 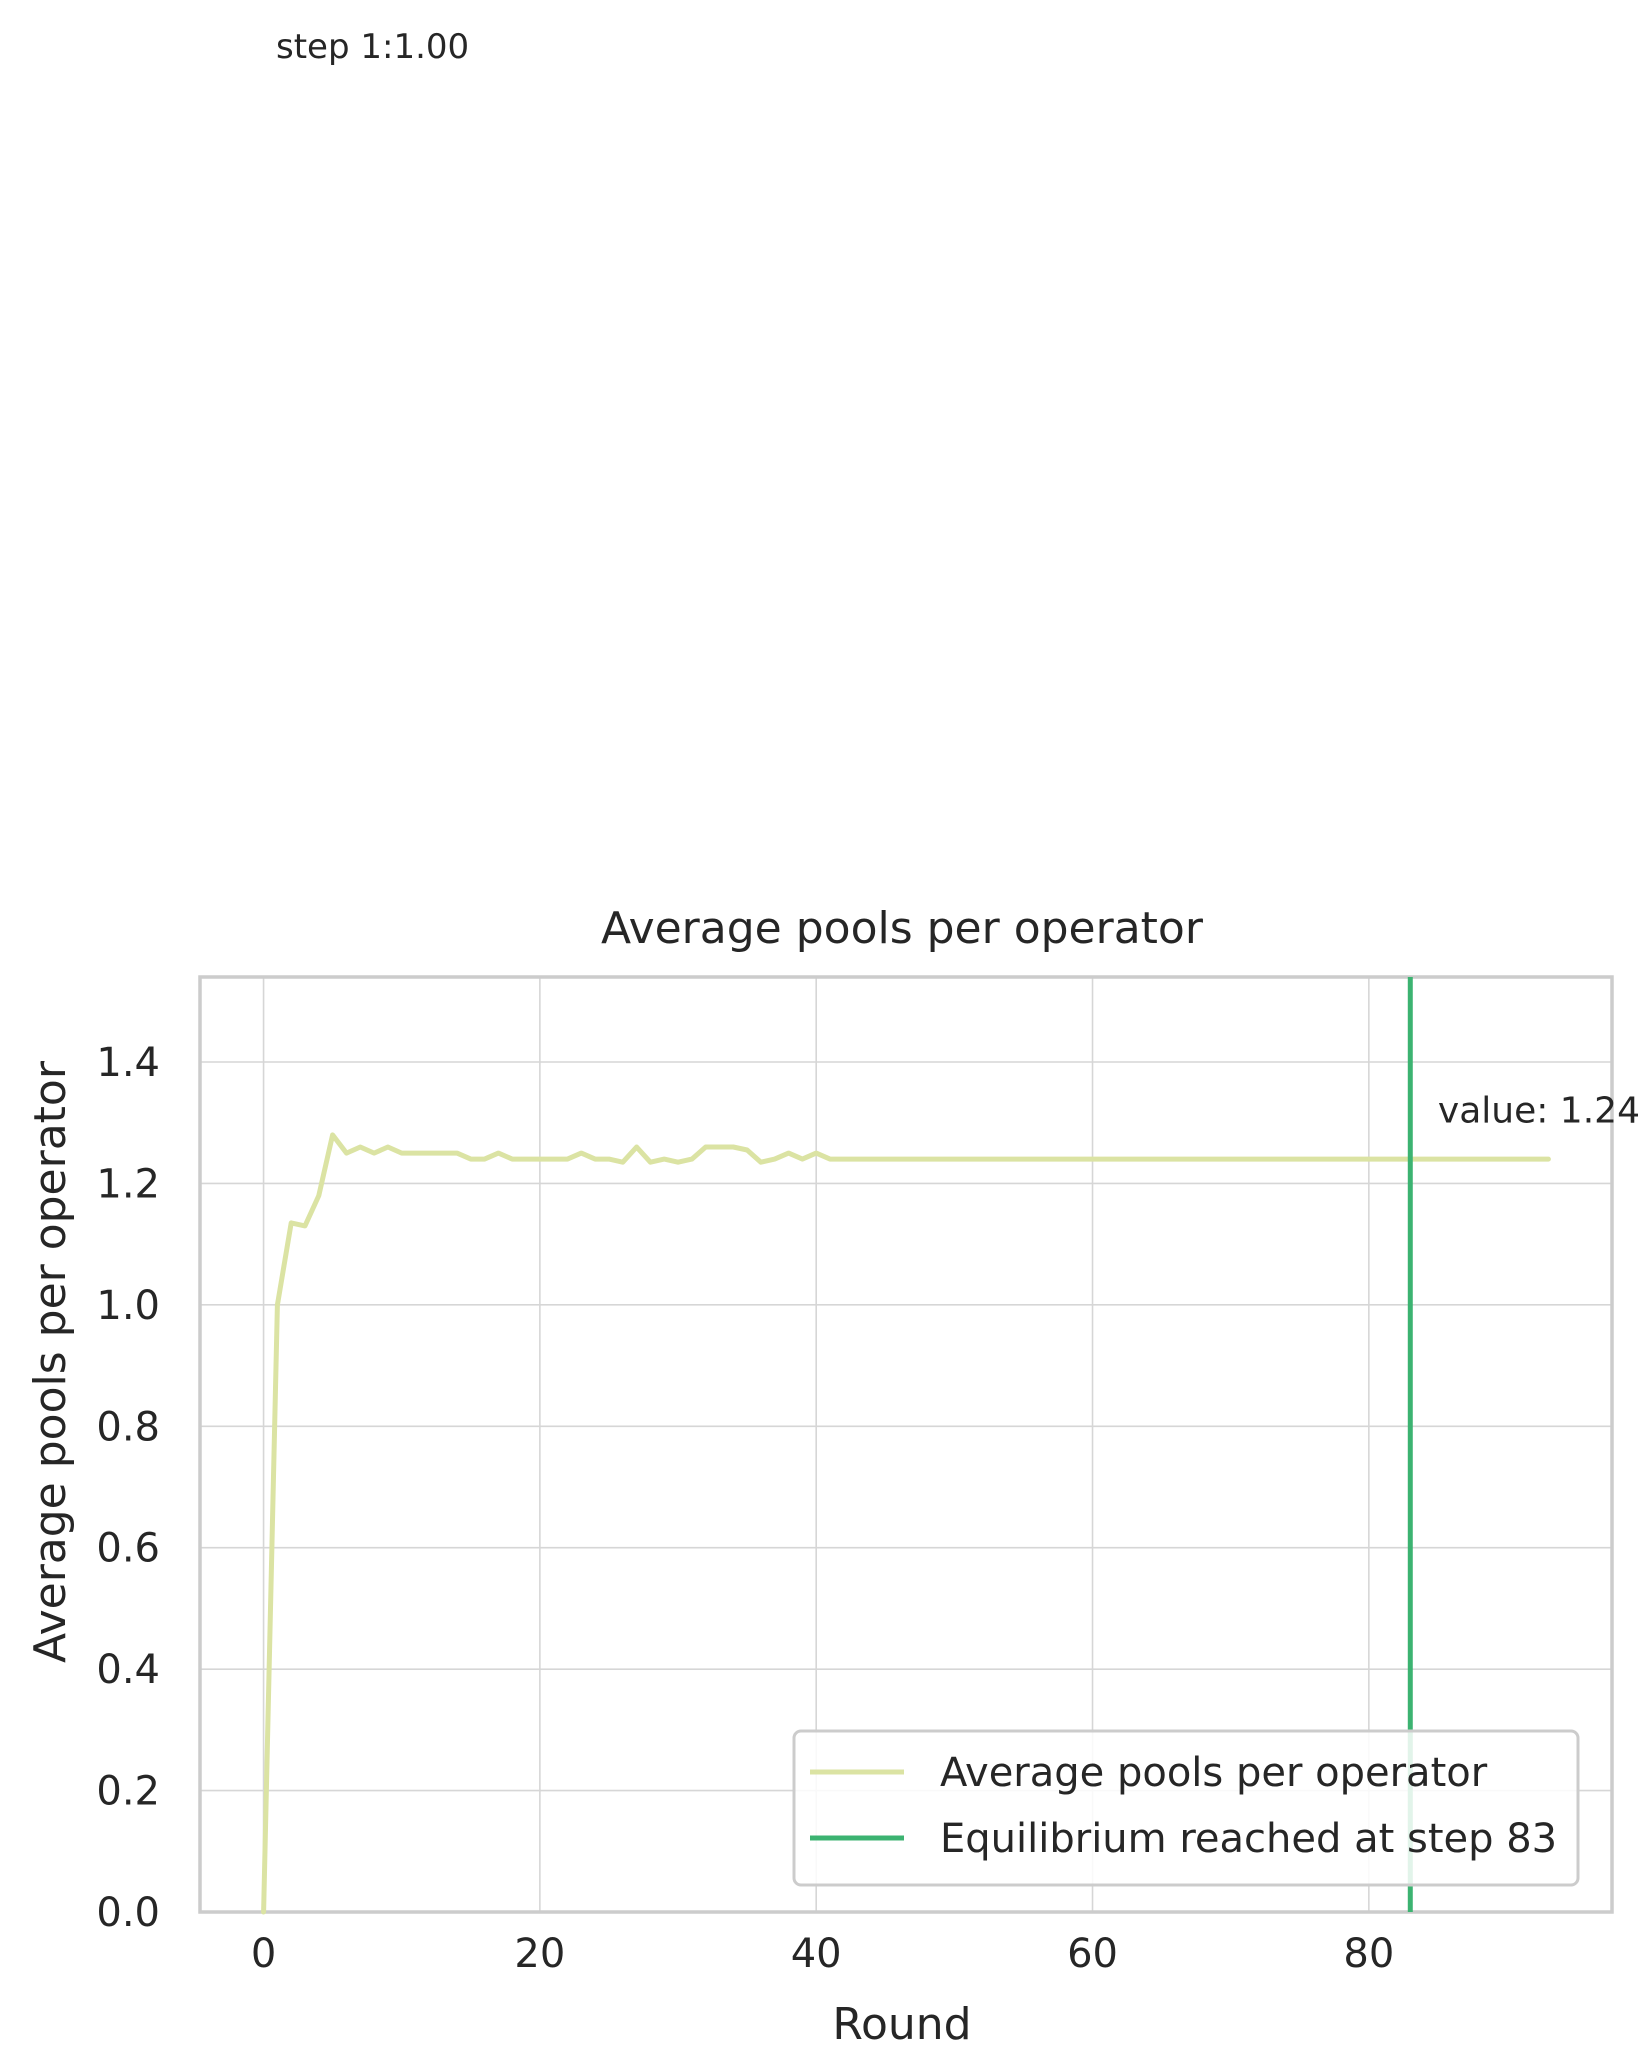 What do you see at coordinates (372, 47) in the screenshot?
I see `corner-label: step 1:1.00` at bounding box center [372, 47].